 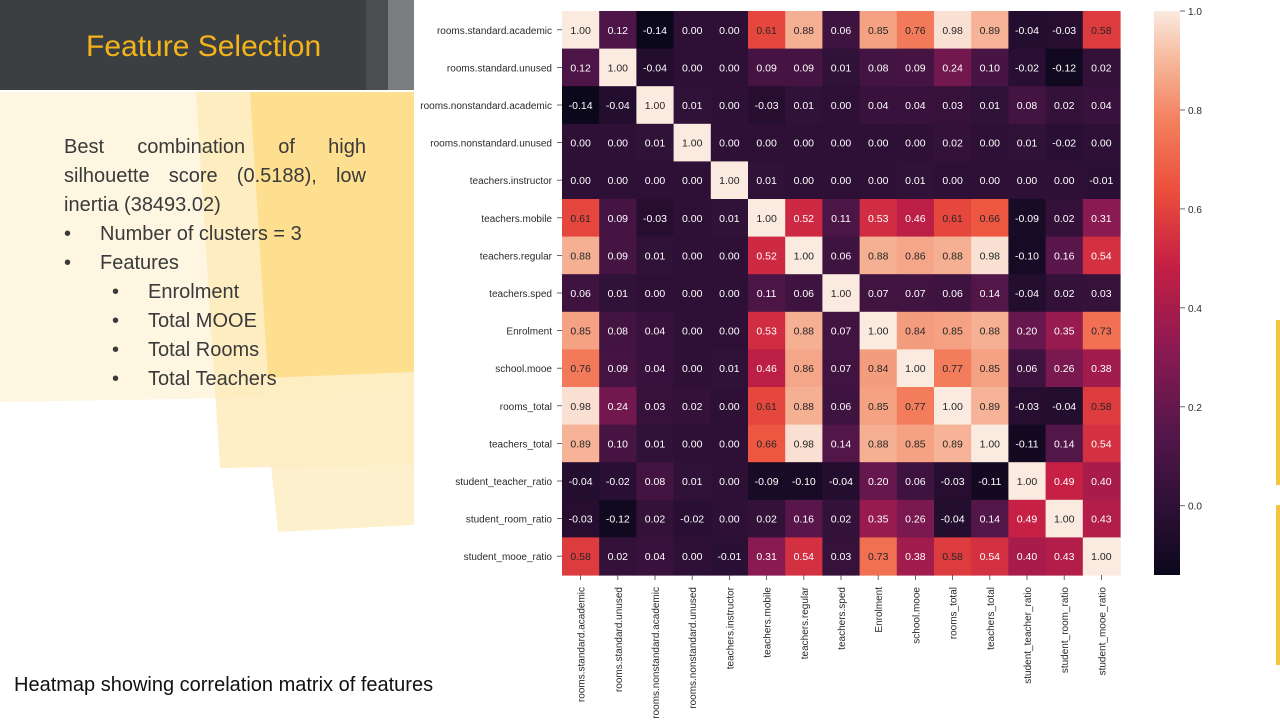 What do you see at coordinates (401, 45) in the screenshot?
I see `title-bar-stripe-light` at bounding box center [401, 45].